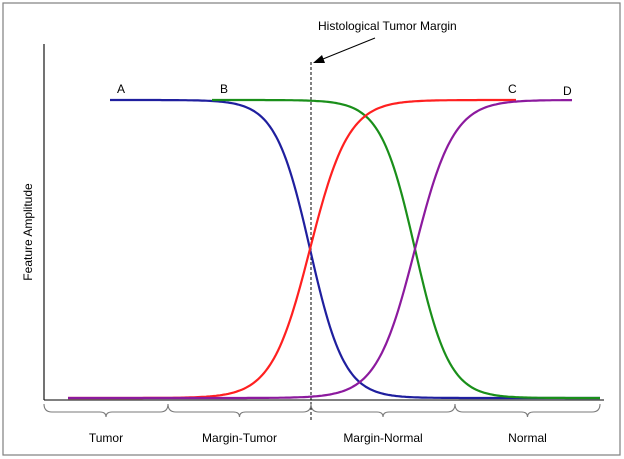  What do you see at coordinates (382, 438) in the screenshot?
I see `region-label-margin-normal: Margin-Normal` at bounding box center [382, 438].